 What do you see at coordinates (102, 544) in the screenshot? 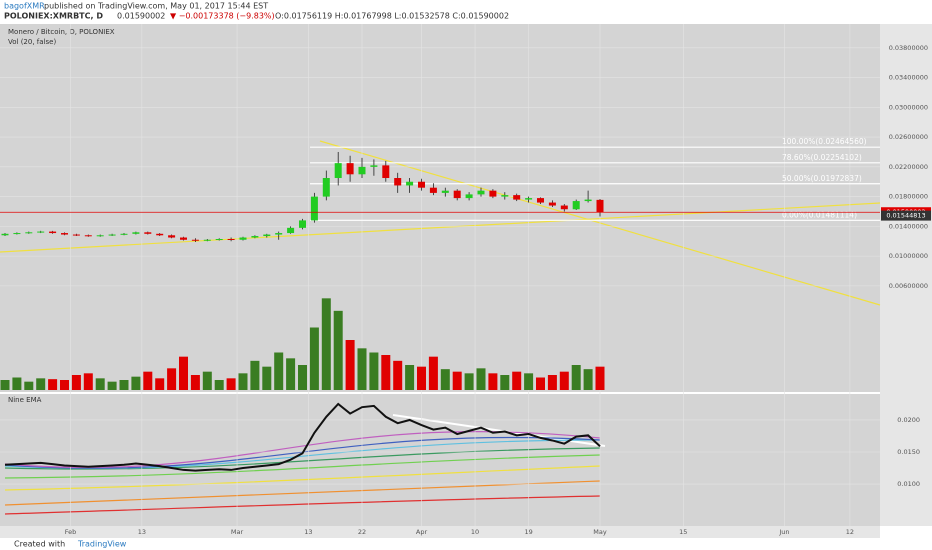
I see `footer-brand: TradingView` at bounding box center [102, 544].